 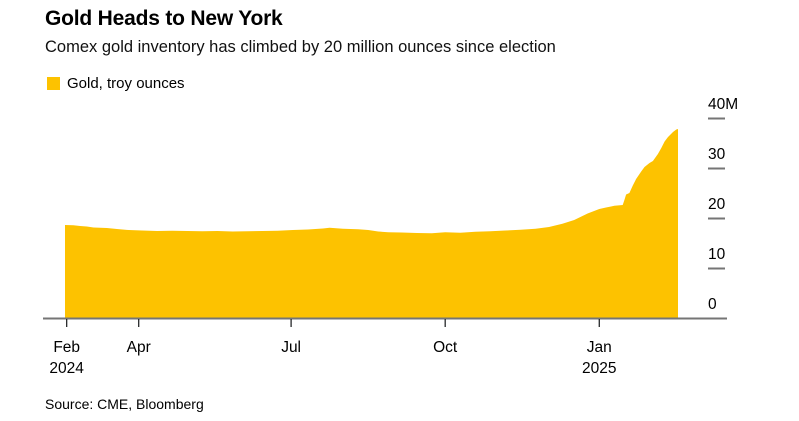 I want to click on x-tick-year-label: 2025, so click(x=599, y=368).